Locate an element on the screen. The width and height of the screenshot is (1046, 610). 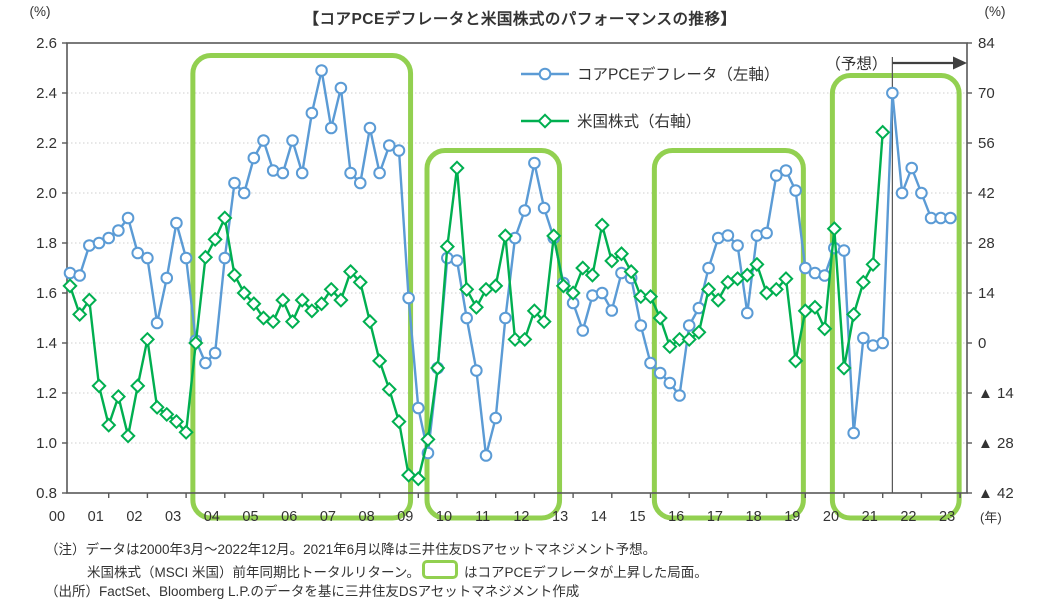
x-axis-year-label: 07 is located at coordinates (328, 517).